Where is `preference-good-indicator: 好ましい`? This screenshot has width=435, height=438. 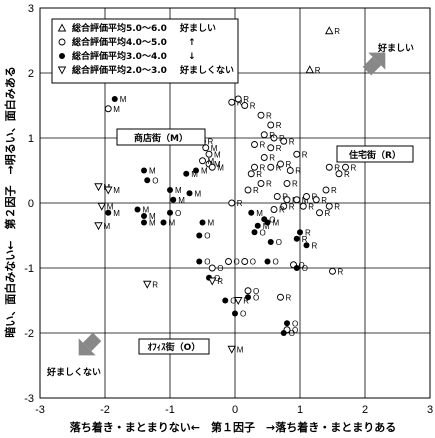 preference-good-indicator: 好ましい is located at coordinates (388, 59).